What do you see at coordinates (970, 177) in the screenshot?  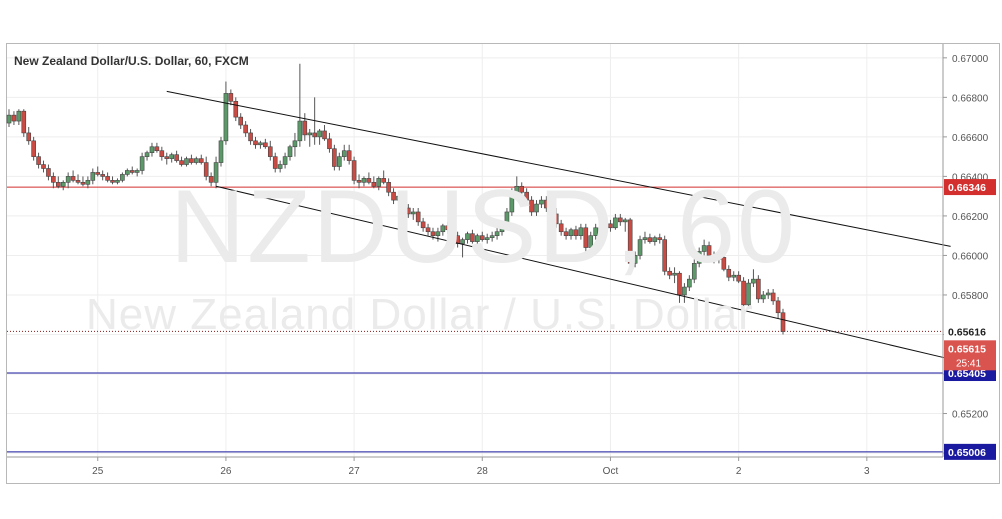 I see `y-tick-label: 0.66400` at bounding box center [970, 177].